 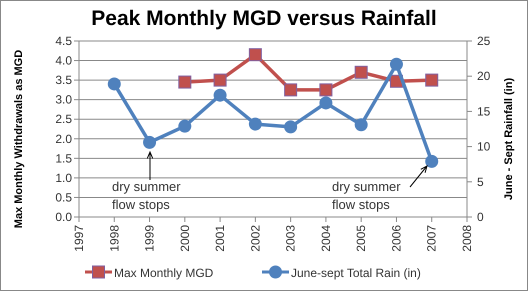 What do you see at coordinates (63, 119) in the screenshot?
I see `y-tick-label: 2.5` at bounding box center [63, 119].